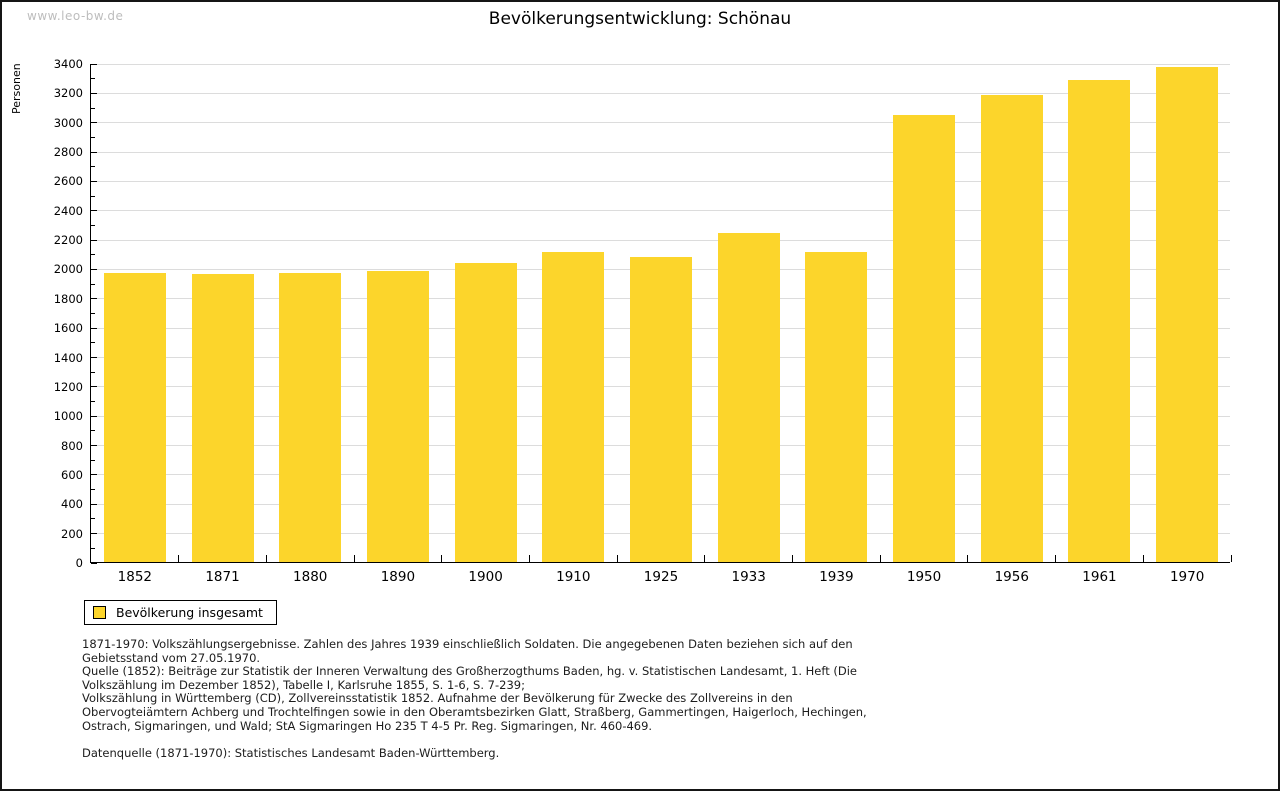 The image size is (1280, 791). What do you see at coordinates (1187, 577) in the screenshot?
I see `x-tick-label-1970: 1970` at bounding box center [1187, 577].